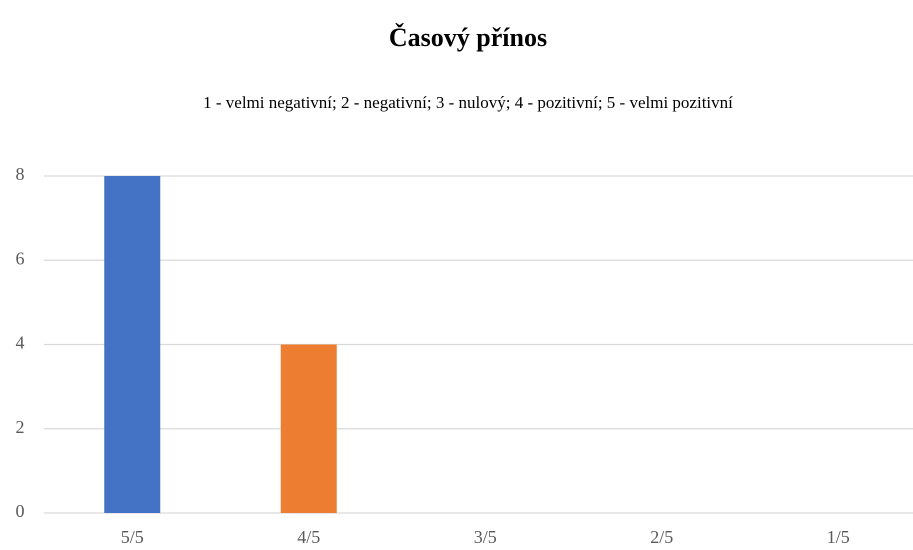  What do you see at coordinates (308, 537) in the screenshot?
I see `x-tick-label: 4/5` at bounding box center [308, 537].